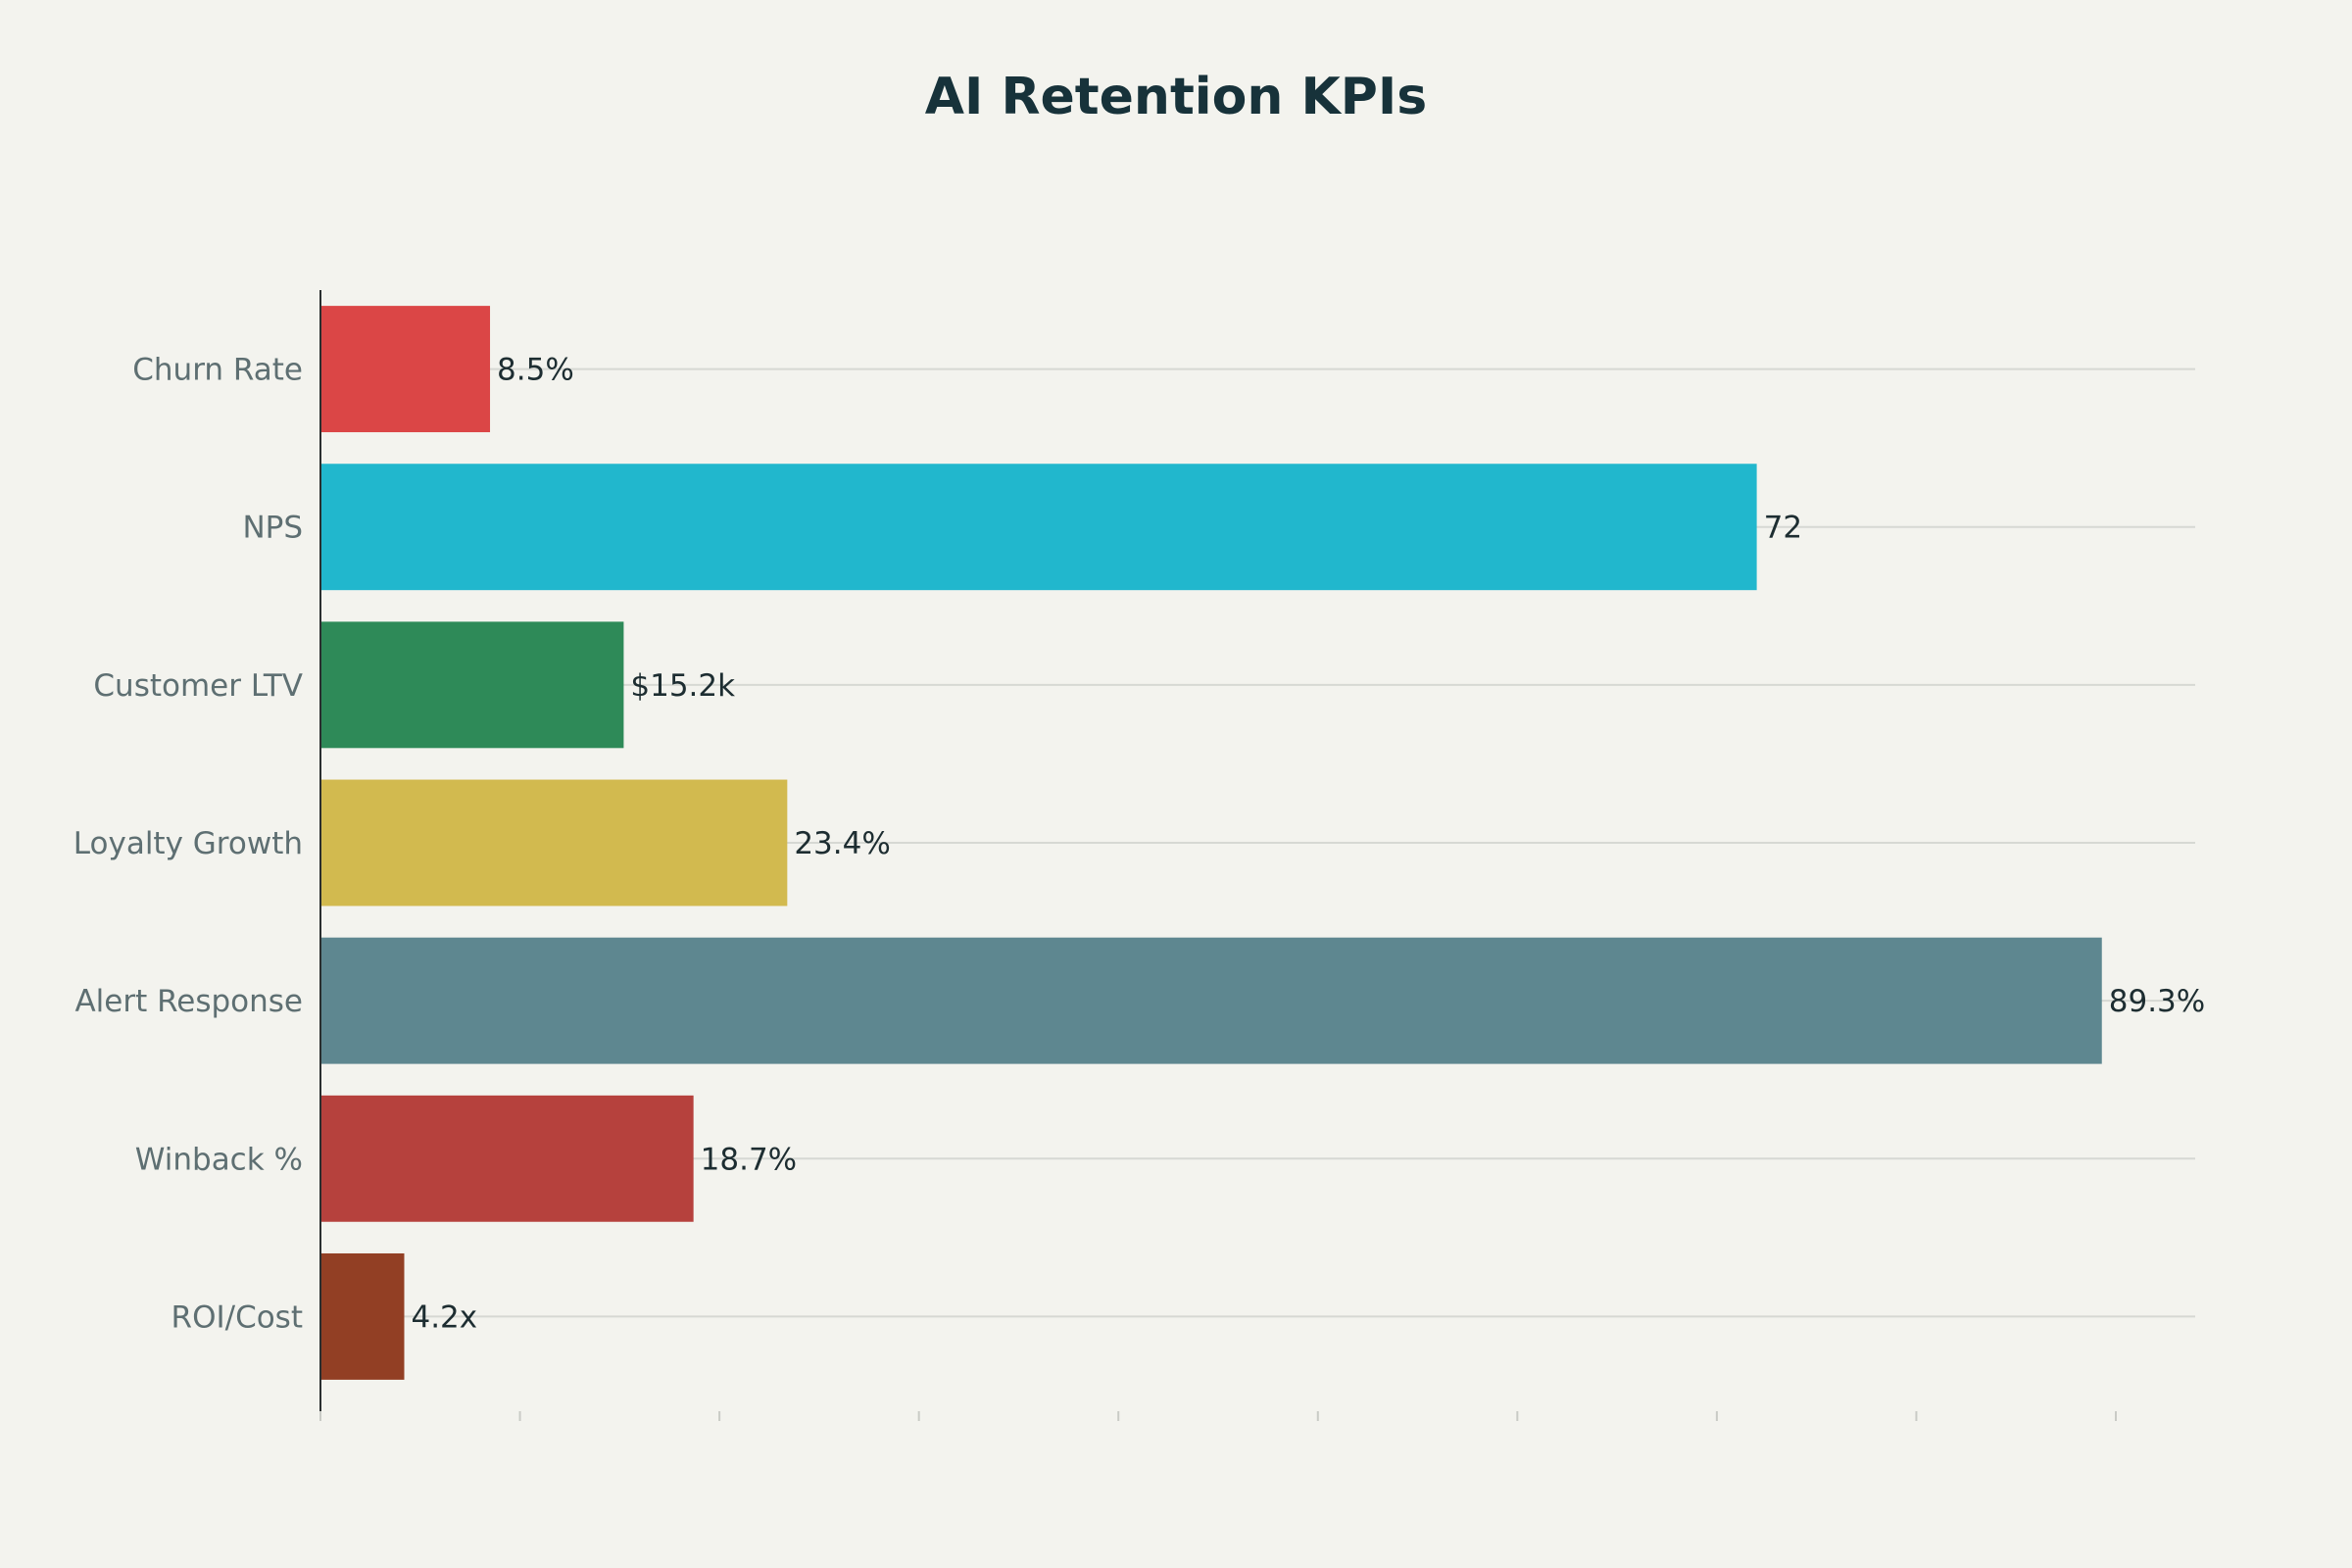  Describe the element at coordinates (188, 1001) in the screenshot. I see `category-label-4: Alert Response` at that location.